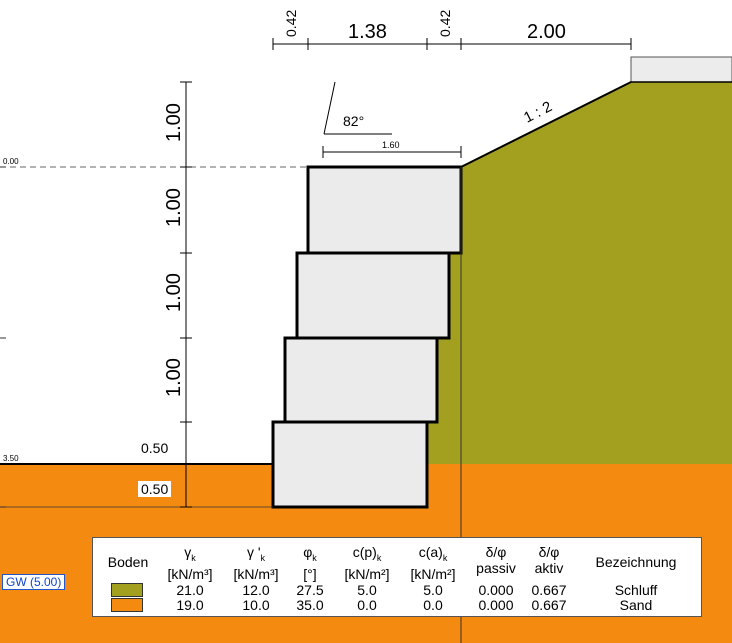  I want to click on header-delta-aktiv: δ/φ aktiv, so click(549, 560).